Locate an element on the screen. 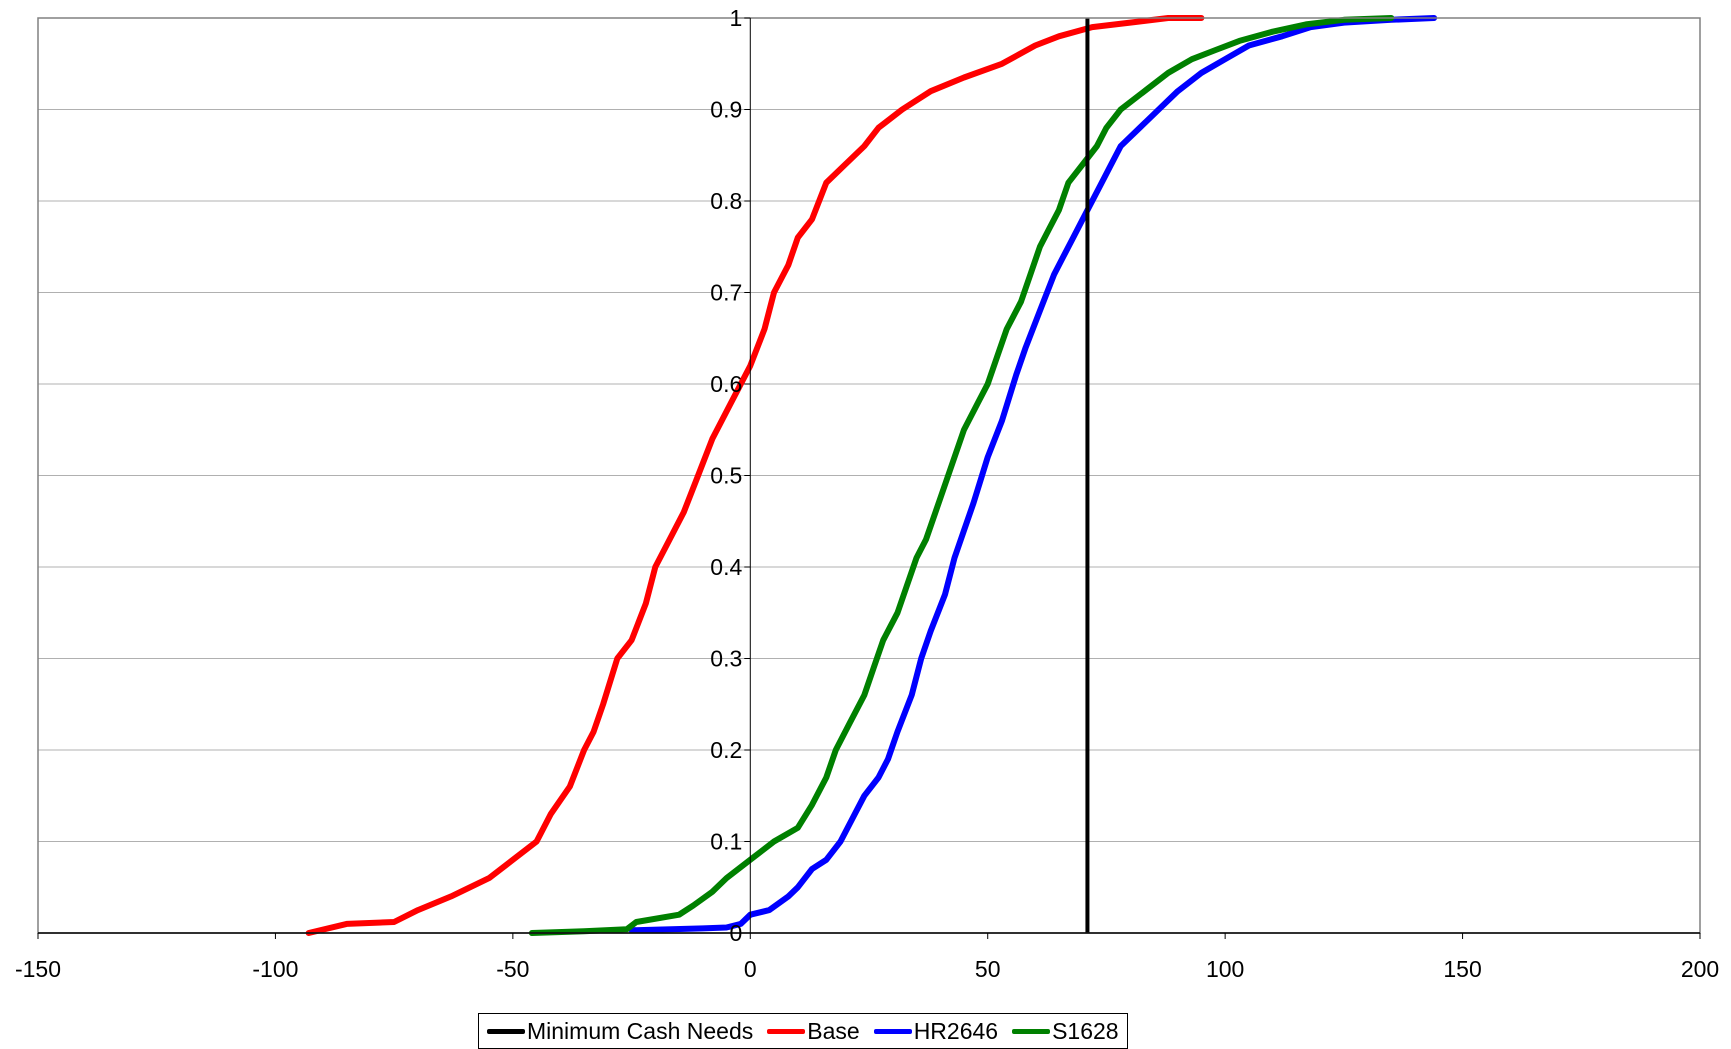 The width and height of the screenshot is (1731, 1049). y-tick-label: 0.9 is located at coordinates (726, 110).